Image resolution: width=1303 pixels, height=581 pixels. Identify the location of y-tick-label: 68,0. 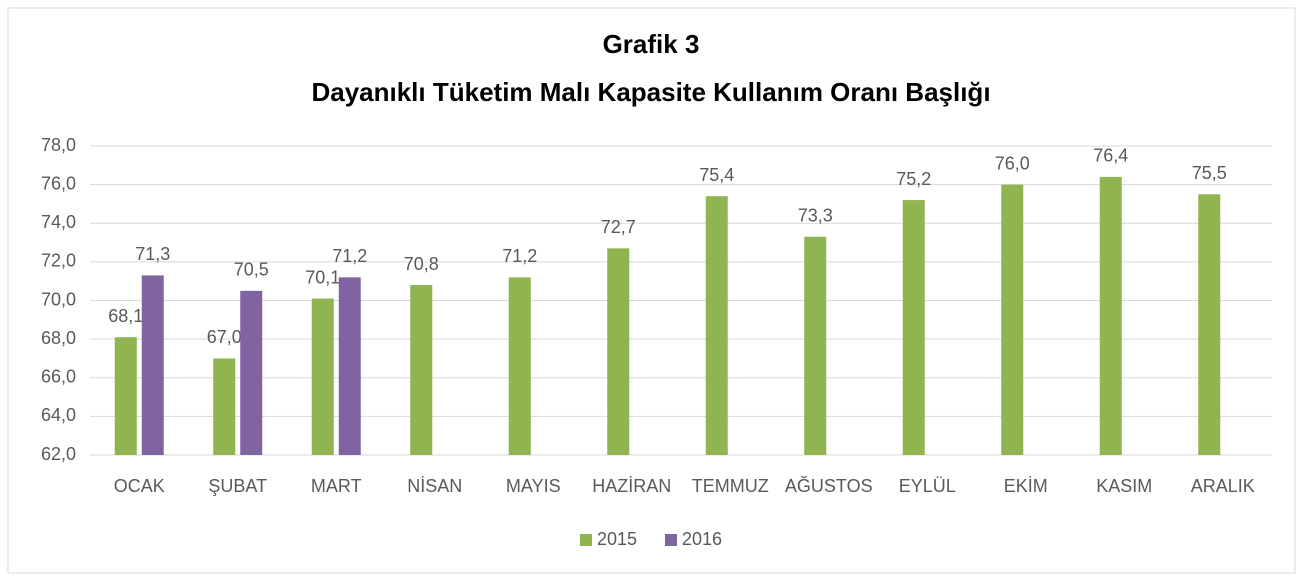
(58, 338).